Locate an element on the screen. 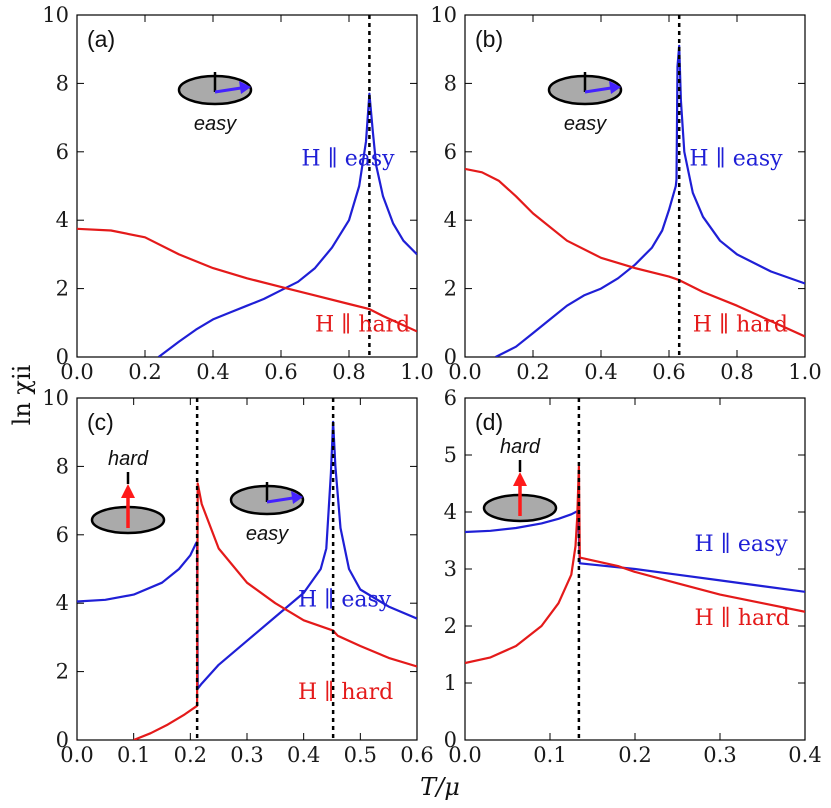 The height and width of the screenshot is (808, 831). y-tick-label: 1 is located at coordinates (450, 683).